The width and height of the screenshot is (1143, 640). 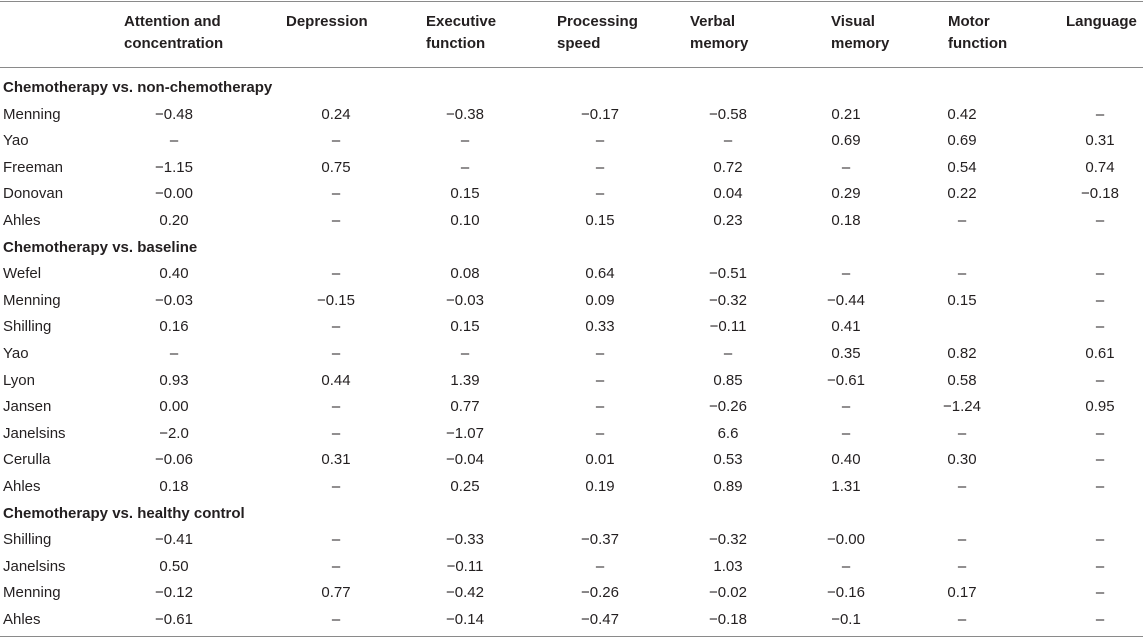 What do you see at coordinates (32, 593) in the screenshot?
I see `study-name: Menning` at bounding box center [32, 593].